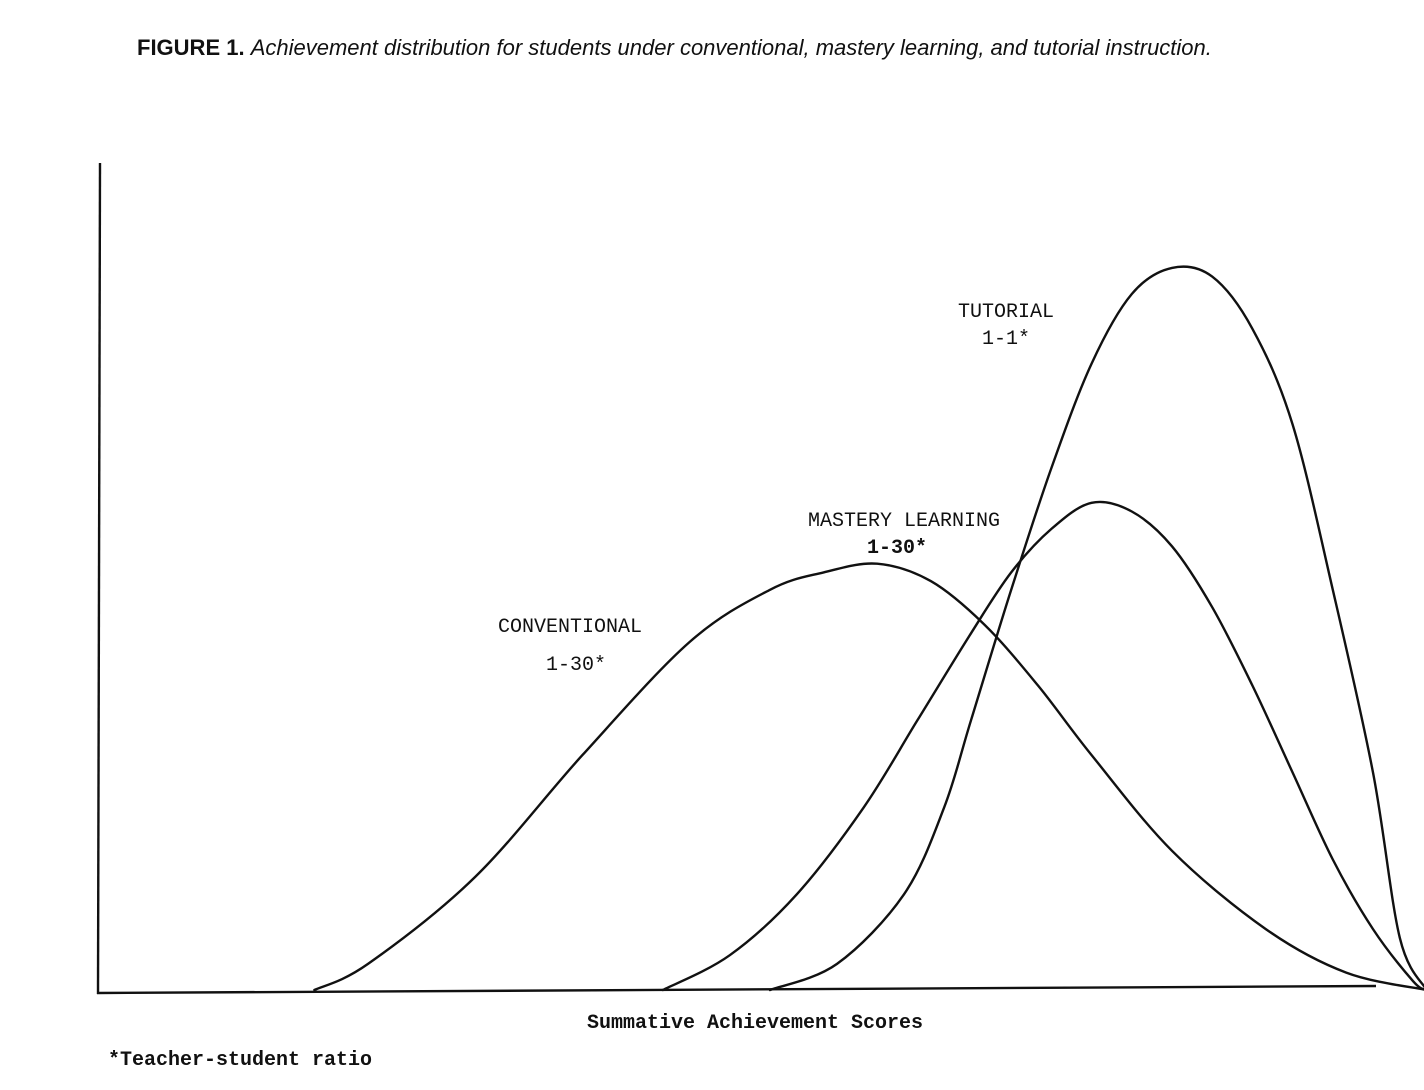 This screenshot has width=1424, height=1090. Describe the element at coordinates (904, 521) in the screenshot. I see `mastery-learning-label: MASTERY LEARNING` at that location.